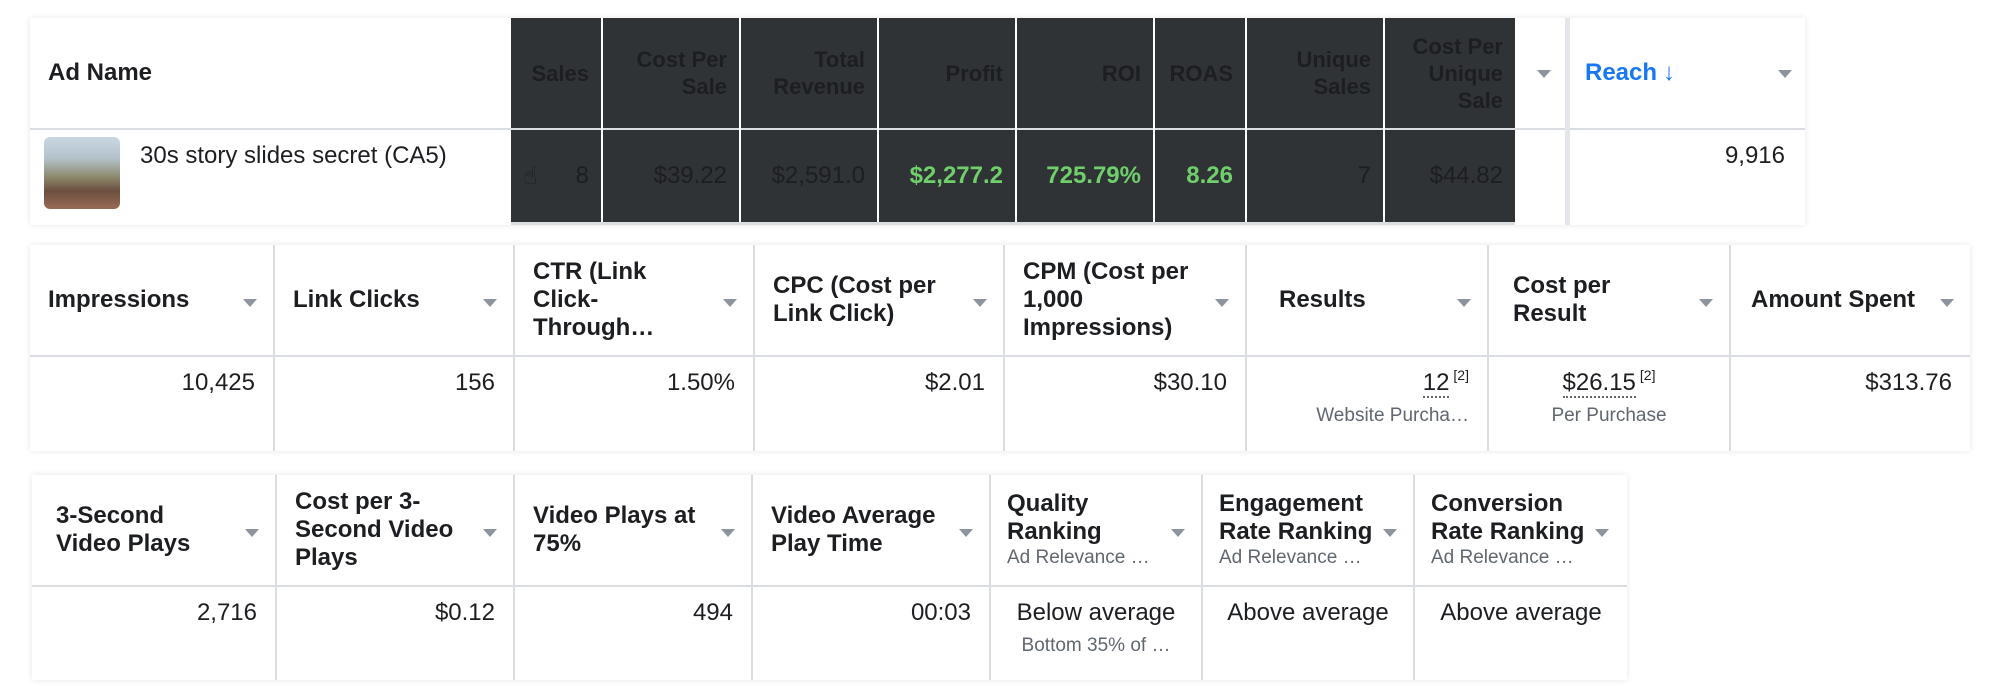 The image size is (2000, 700). I want to click on cost-per-result-value: $26.15 [2] Per Purchase, so click(1609, 397).